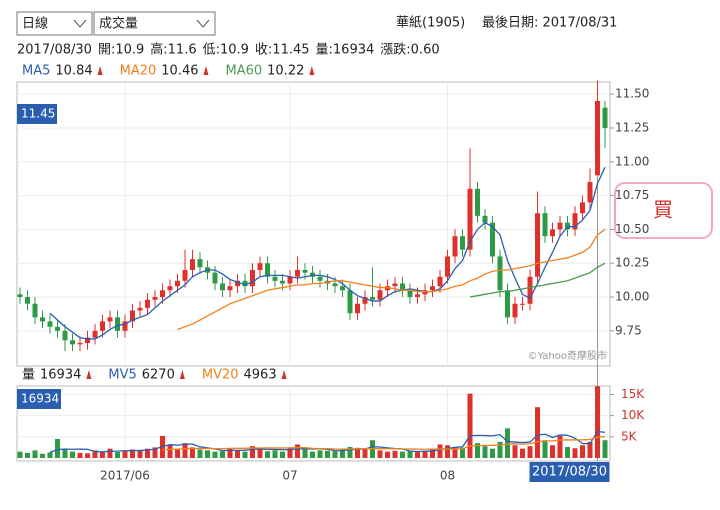 This screenshot has width=720, height=510. I want to click on buy-label: 買, so click(663, 210).